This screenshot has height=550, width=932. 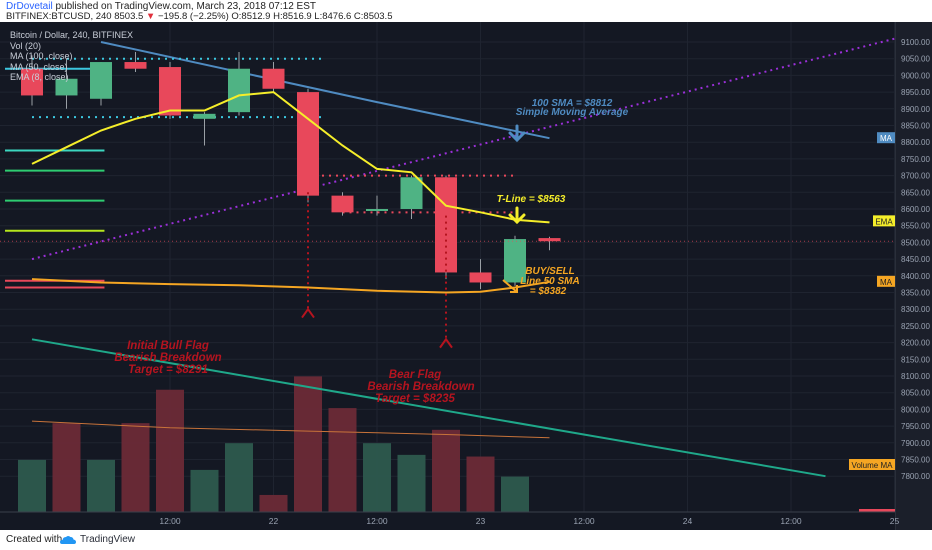 I want to click on legend-ma50: MA (50, close), so click(x=39, y=66).